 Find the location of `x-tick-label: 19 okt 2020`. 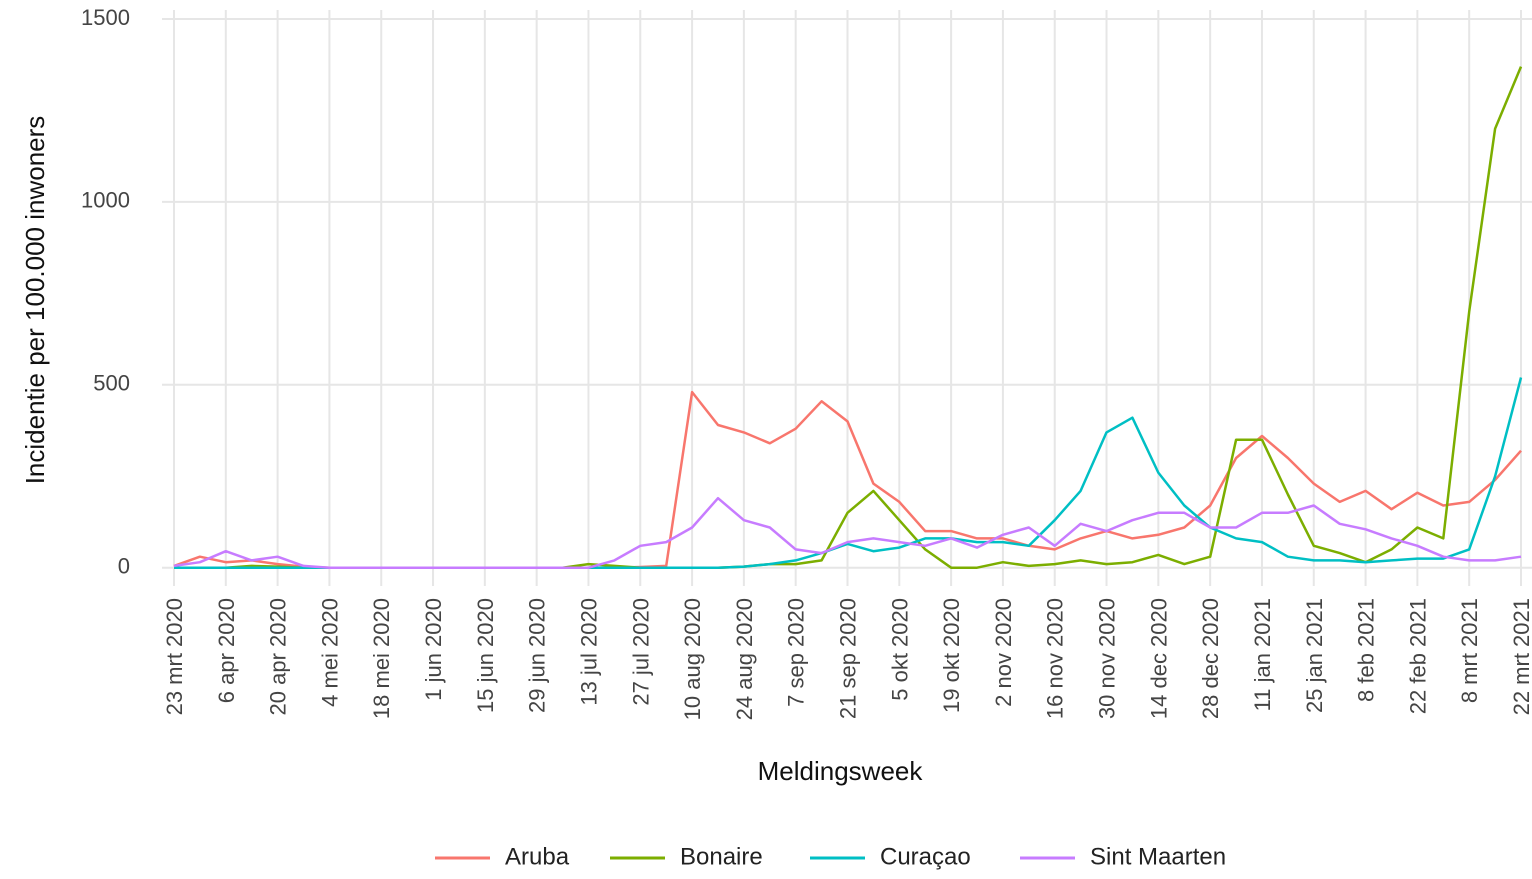

x-tick-label: 19 okt 2020 is located at coordinates (951, 655).